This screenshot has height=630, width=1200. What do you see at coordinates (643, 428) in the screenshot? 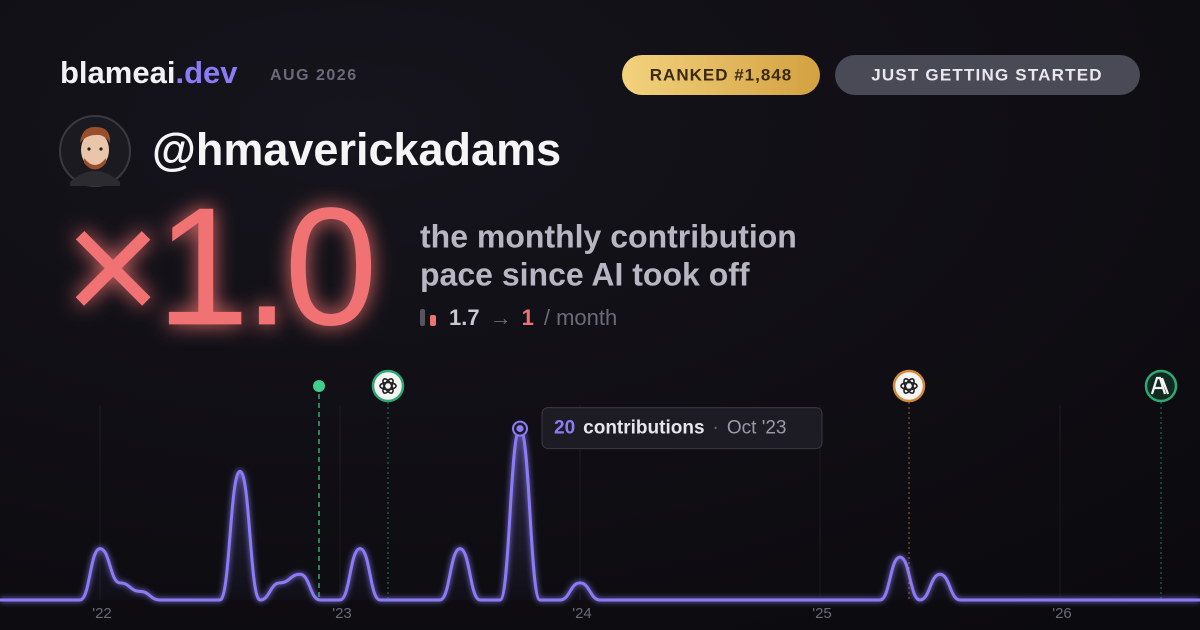
I see `tooltip-label: contributions` at bounding box center [643, 428].